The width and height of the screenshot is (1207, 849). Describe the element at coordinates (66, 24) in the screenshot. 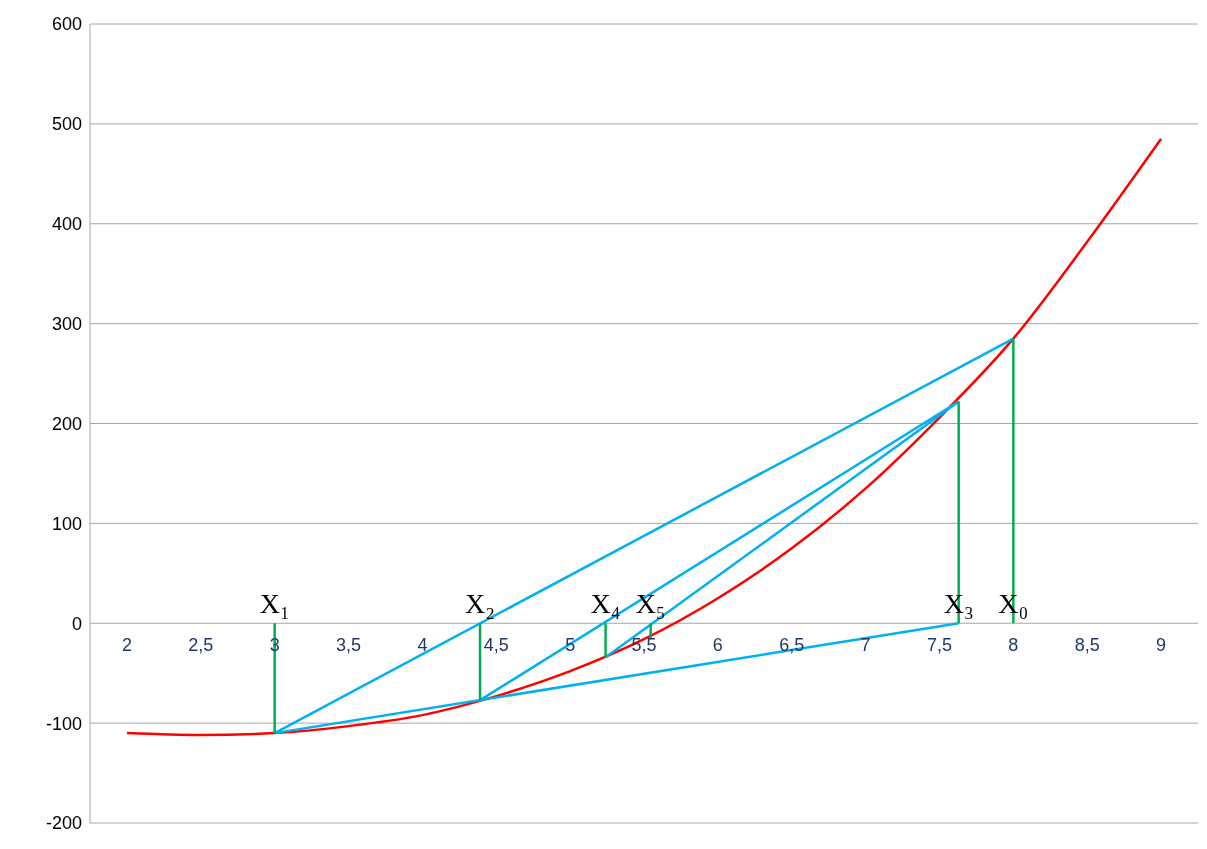

I see `y-tick-label: 600` at that location.